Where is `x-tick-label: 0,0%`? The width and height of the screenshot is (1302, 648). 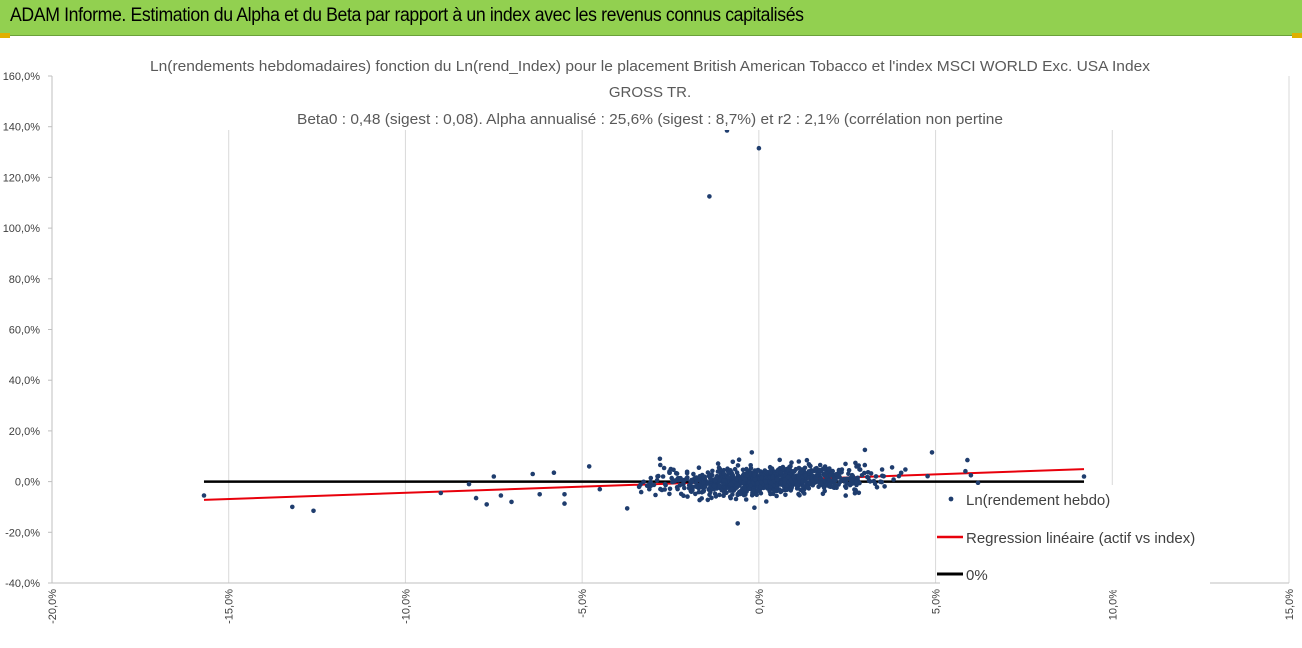
x-tick-label: 0,0% is located at coordinates (760, 601).